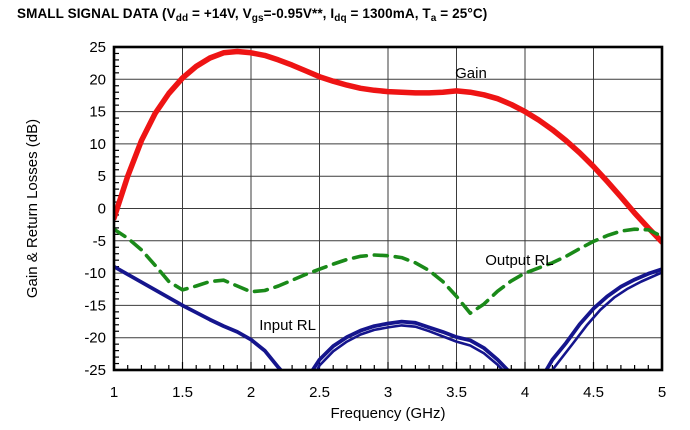 The width and height of the screenshot is (690, 430). What do you see at coordinates (299, 13) in the screenshot?
I see `title-text: =-0.95V**, I` at bounding box center [299, 13].